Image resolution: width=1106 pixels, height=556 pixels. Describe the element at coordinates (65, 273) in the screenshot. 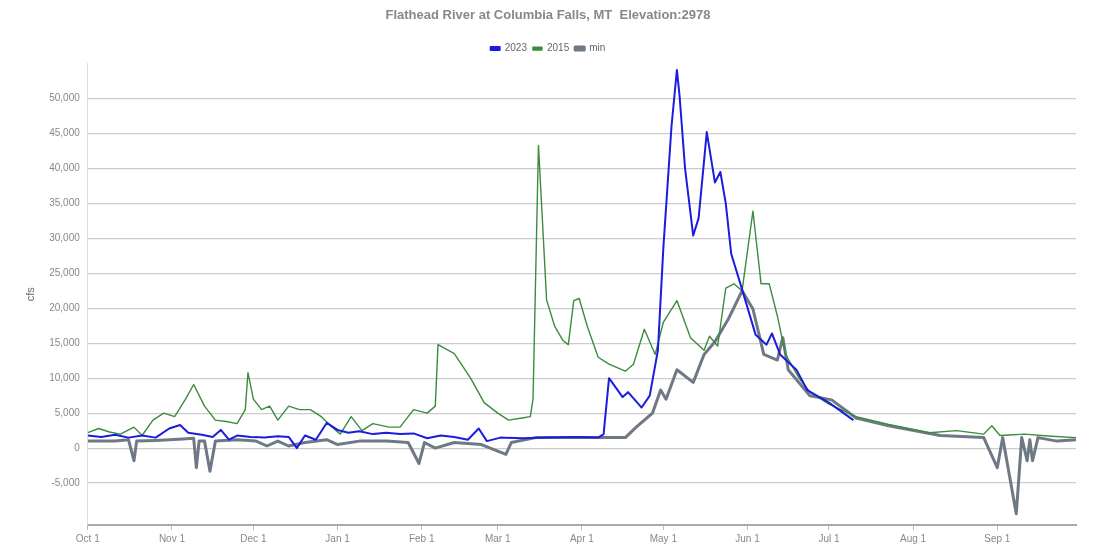

I see `y-tick-label: 25,000` at that location.